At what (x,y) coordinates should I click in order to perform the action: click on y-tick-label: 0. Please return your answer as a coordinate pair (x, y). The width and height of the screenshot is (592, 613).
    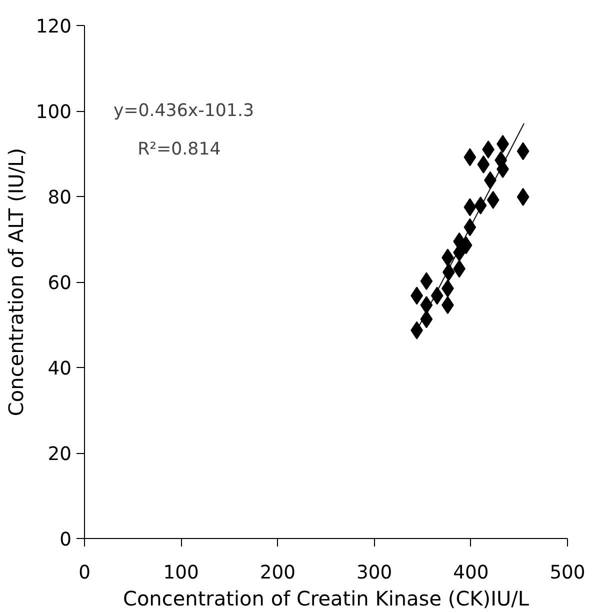
    Looking at the image, I should click on (66, 540).